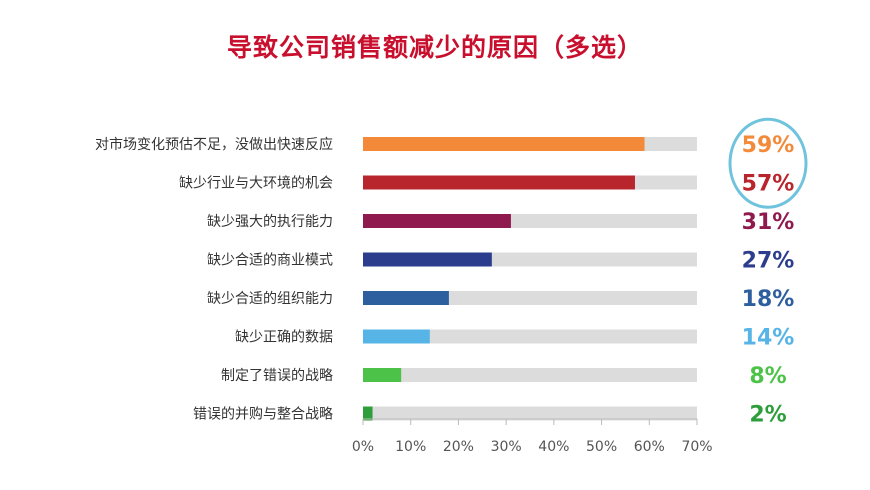  What do you see at coordinates (270, 222) in the screenshot?
I see `category-label: 缺少强大的执行能力` at bounding box center [270, 222].